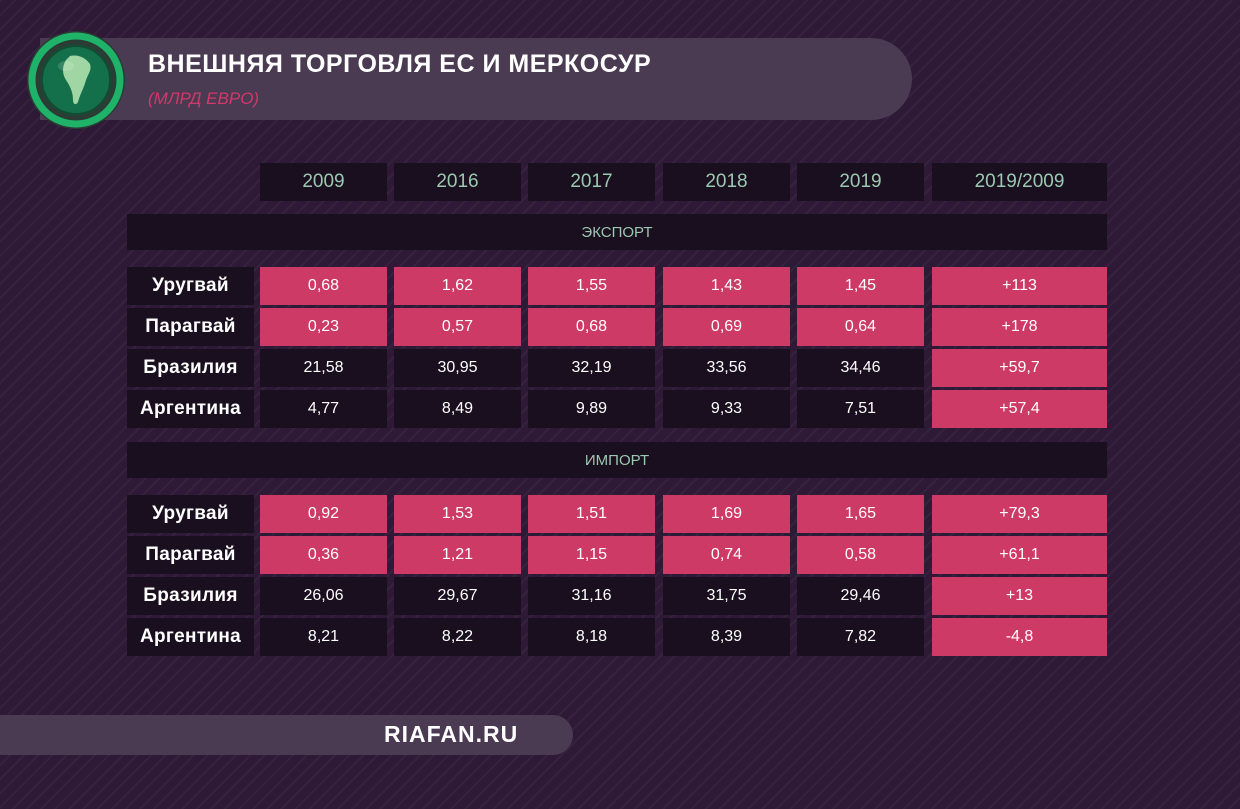 This screenshot has height=809, width=1240. I want to click on page-title: ВНЕШНЯЯ ТОРГОВЛЯ ЕС И МЕРКОСУР, so click(400, 64).